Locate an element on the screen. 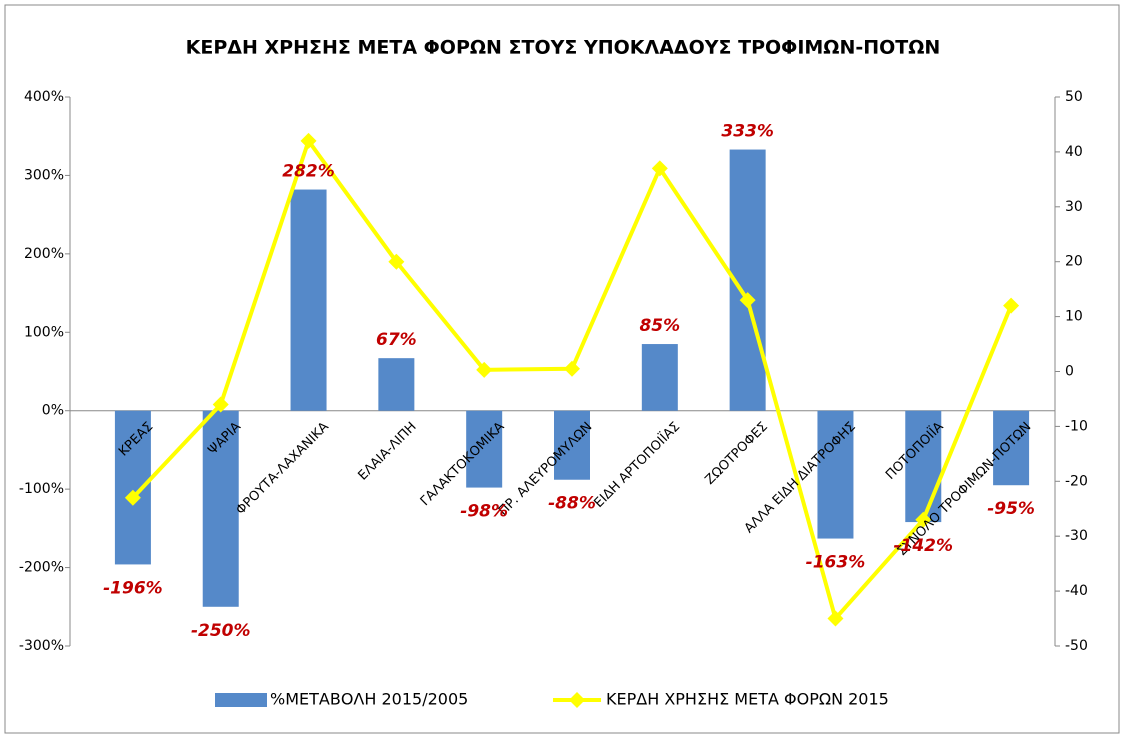 This screenshot has height=738, width=1126. data-label: 67% is located at coordinates (396, 340).